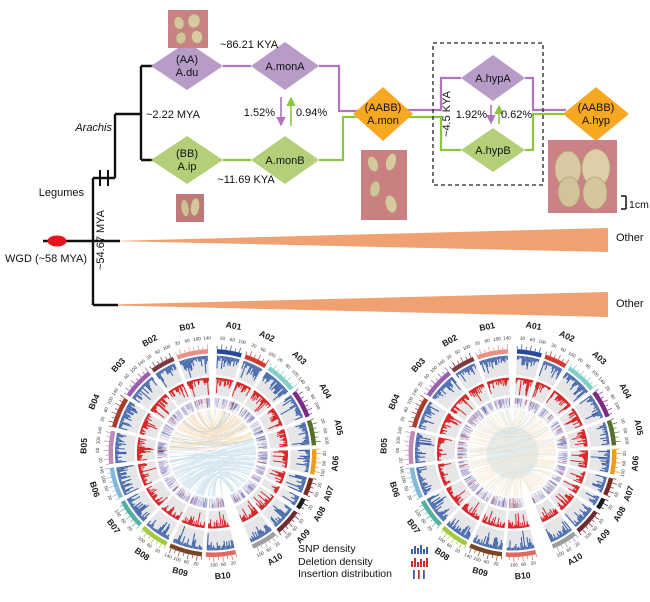 The image size is (650, 602). What do you see at coordinates (512, 453) in the screenshot?
I see `chromosome-ring` at bounding box center [512, 453].